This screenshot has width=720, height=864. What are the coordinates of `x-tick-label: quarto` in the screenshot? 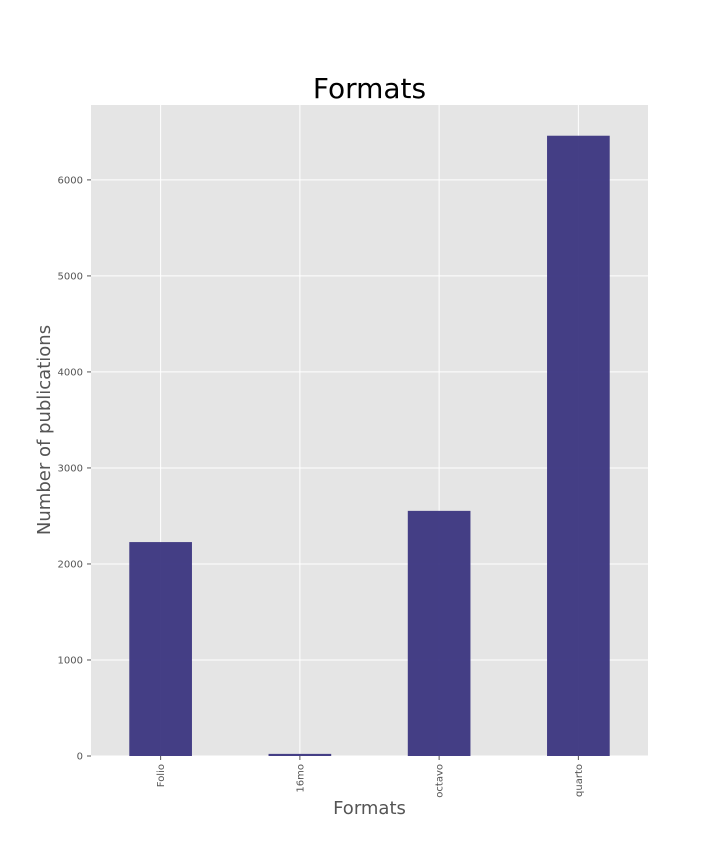 It's located at (579, 780).